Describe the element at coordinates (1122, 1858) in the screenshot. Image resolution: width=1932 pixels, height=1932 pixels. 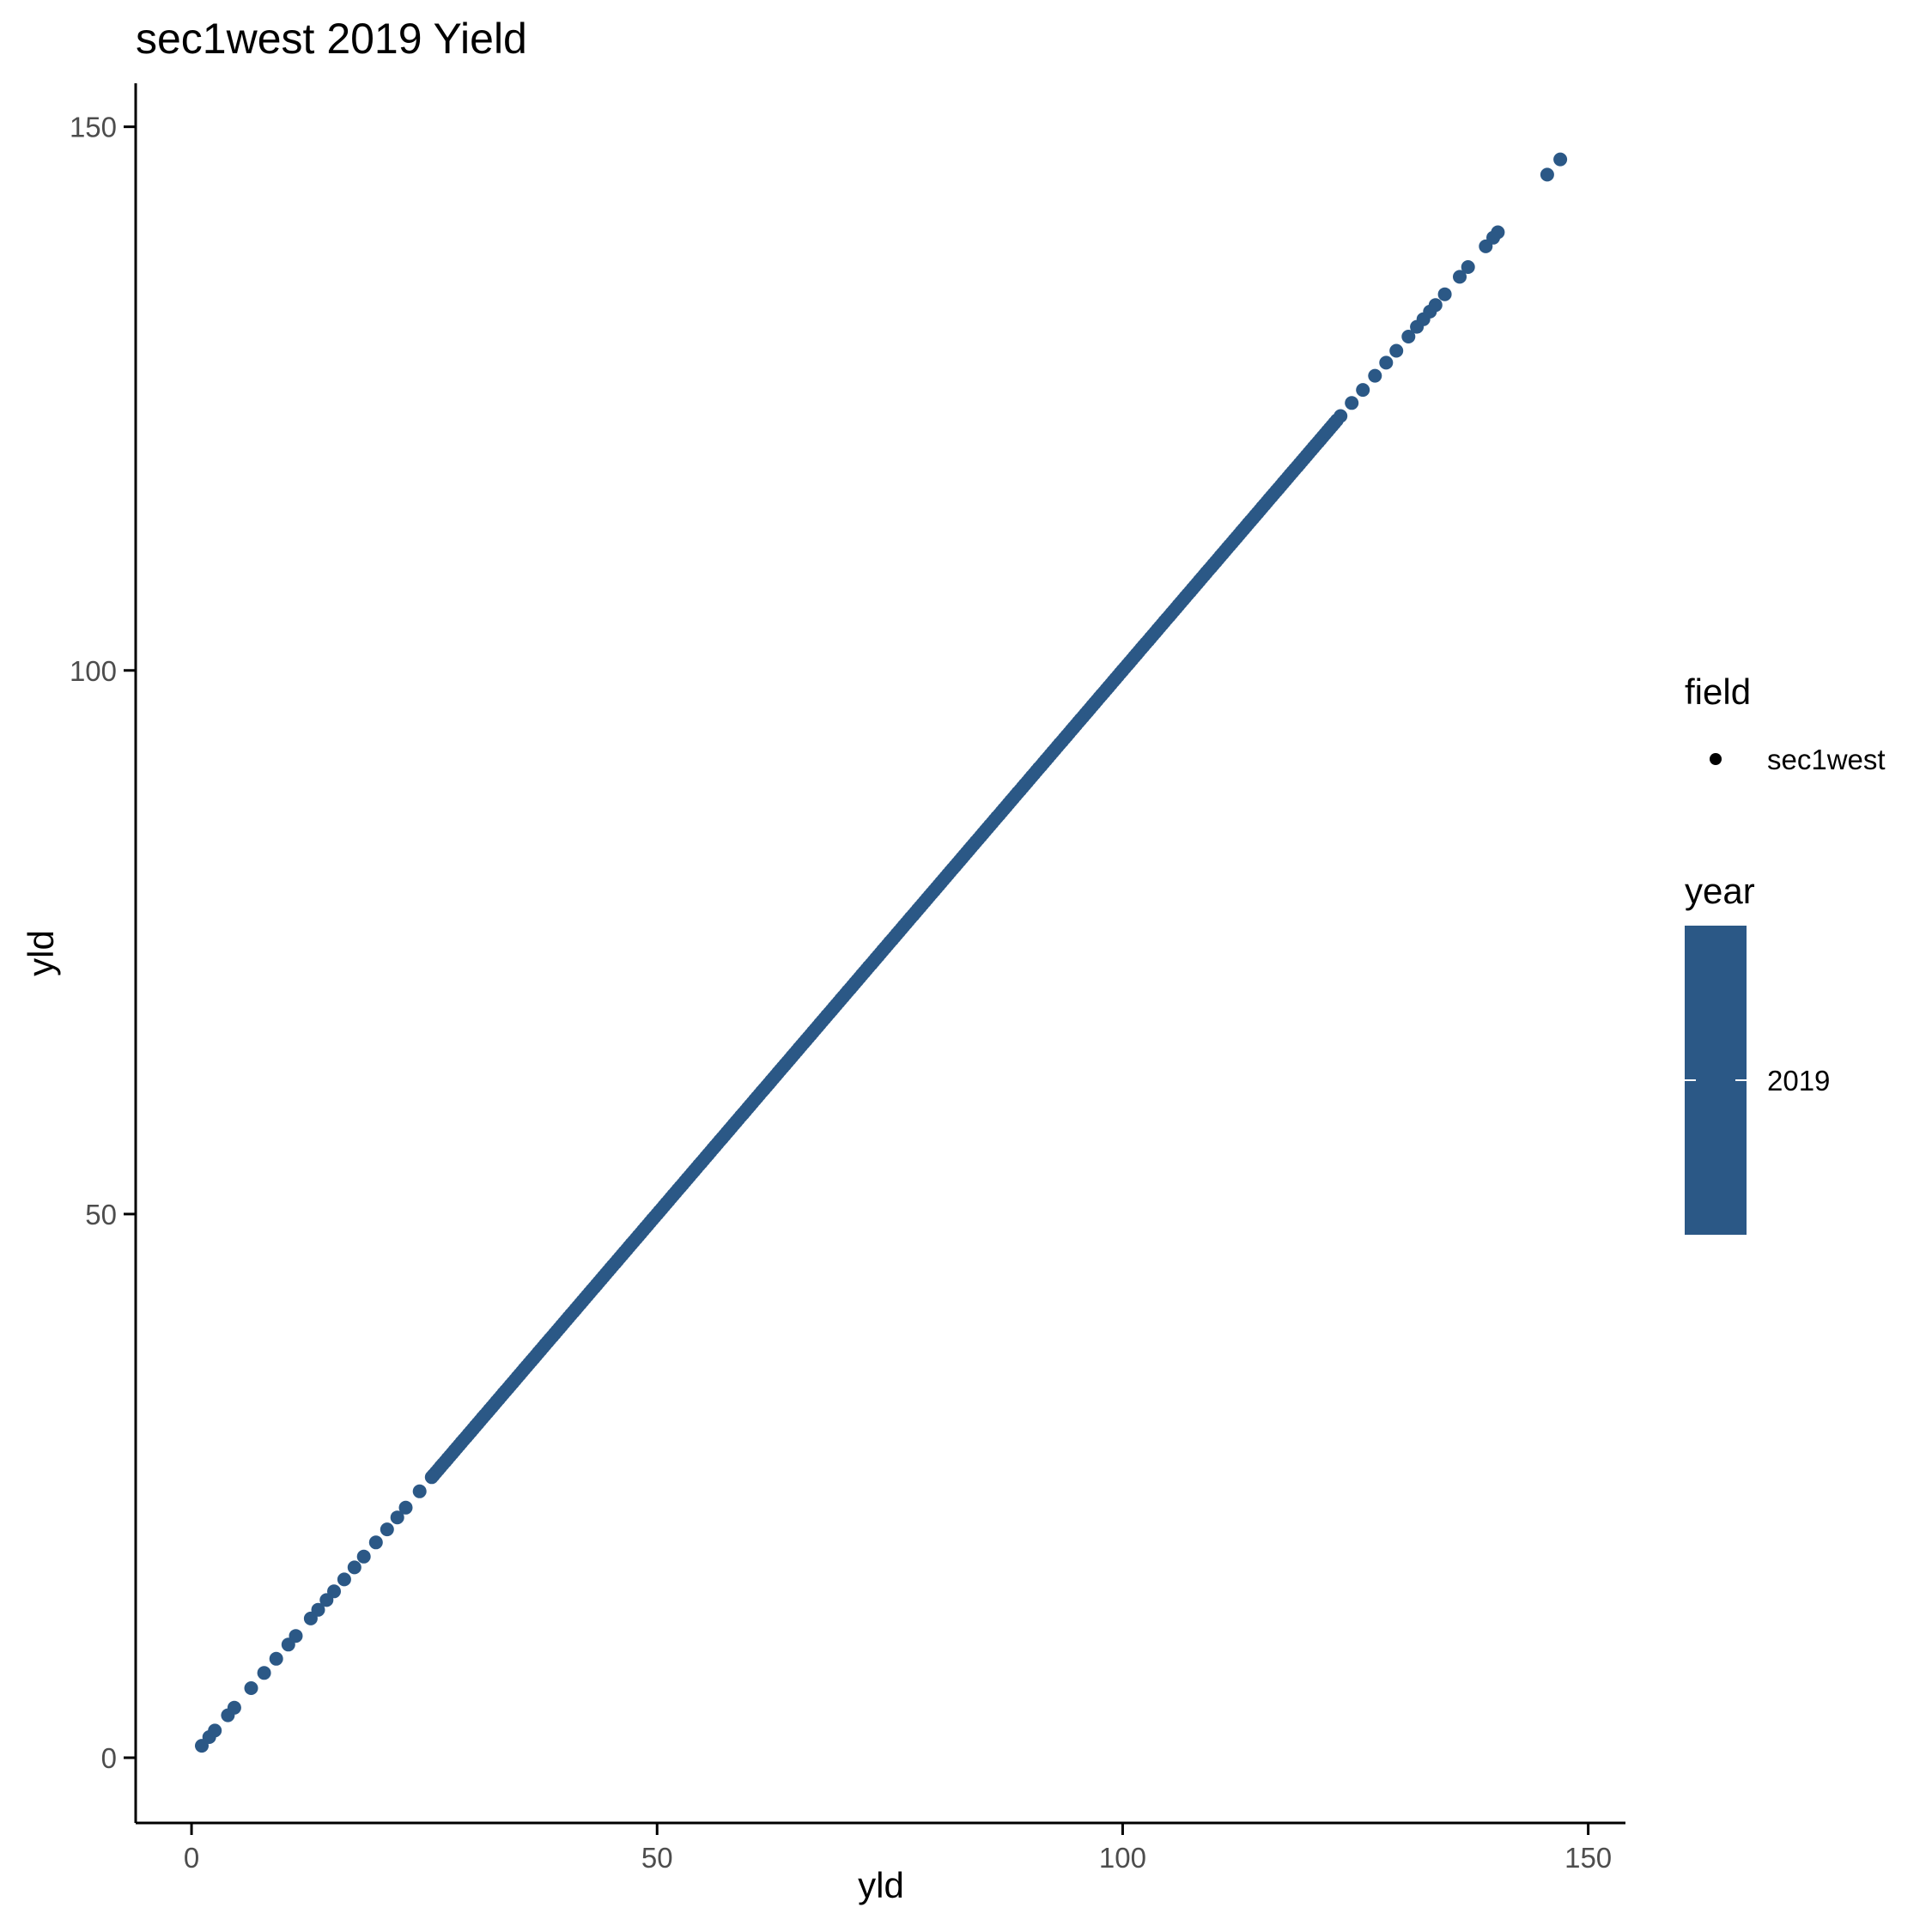
I see `x-tick-label: 100` at that location.